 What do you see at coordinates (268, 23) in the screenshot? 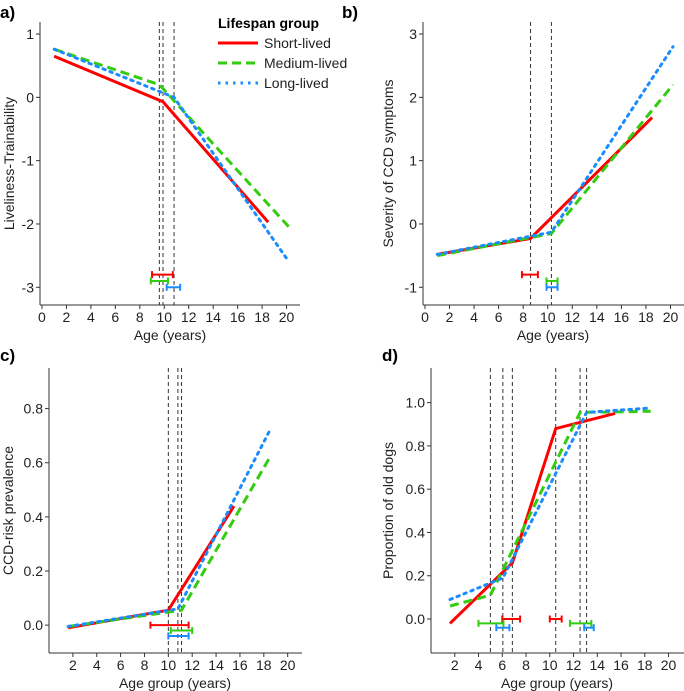
I see `legend-title: Lifespan group` at bounding box center [268, 23].